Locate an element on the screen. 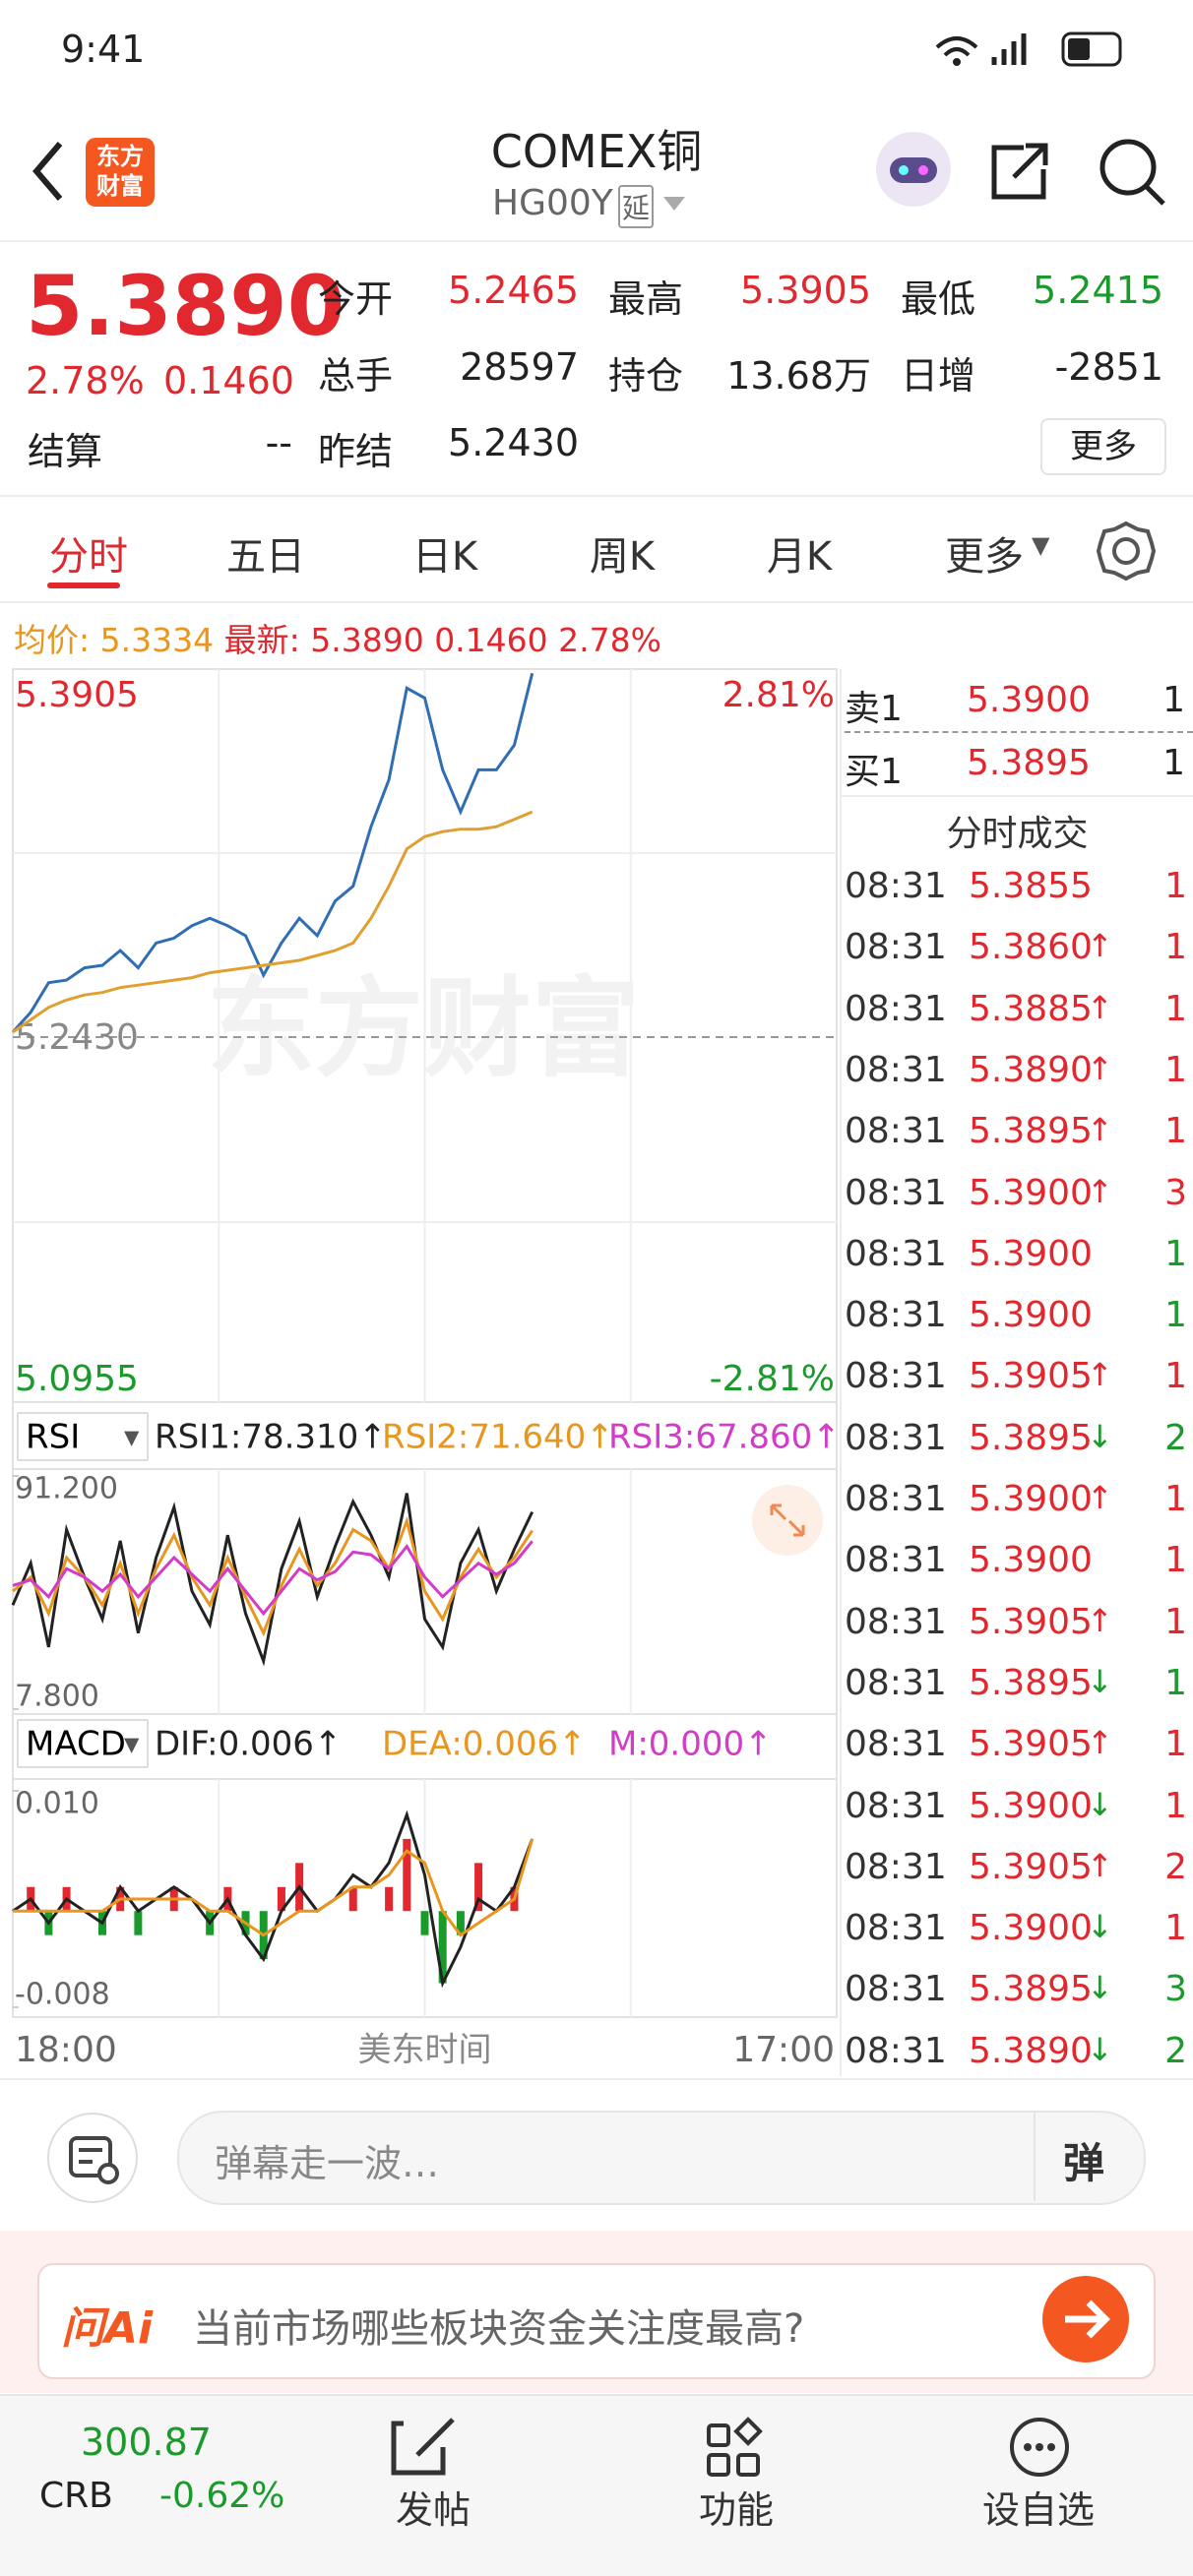 The width and height of the screenshot is (1193, 2576). comment-input is located at coordinates (661, 2158).